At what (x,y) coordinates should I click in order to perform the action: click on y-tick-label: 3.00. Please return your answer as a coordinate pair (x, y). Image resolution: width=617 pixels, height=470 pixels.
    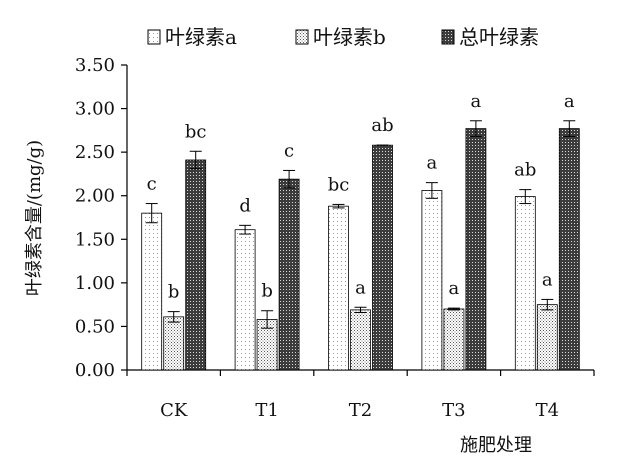
    Looking at the image, I should click on (95, 109).